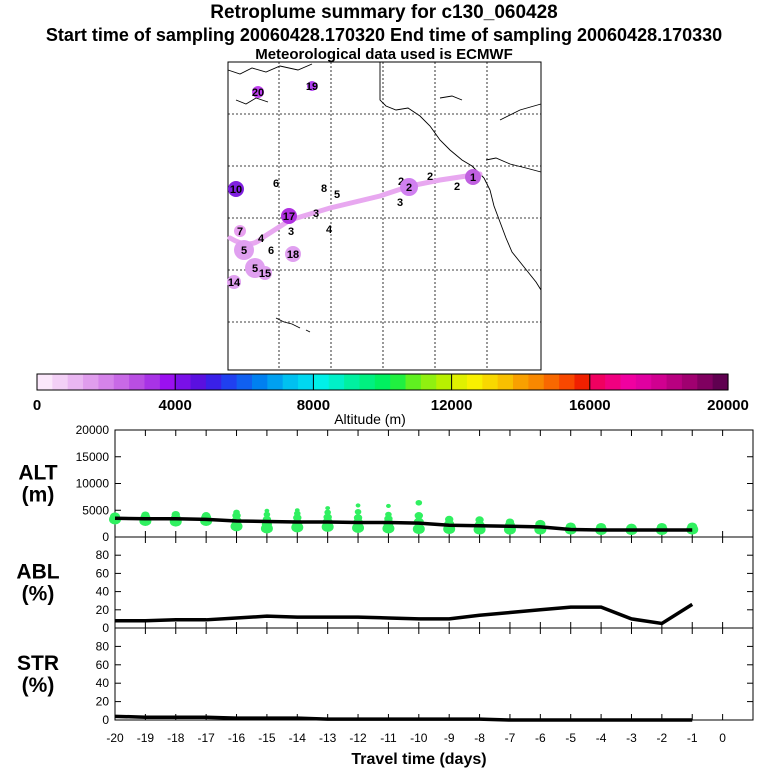  Describe the element at coordinates (93, 430) in the screenshot. I see `y-tick-label: 20000` at that location.